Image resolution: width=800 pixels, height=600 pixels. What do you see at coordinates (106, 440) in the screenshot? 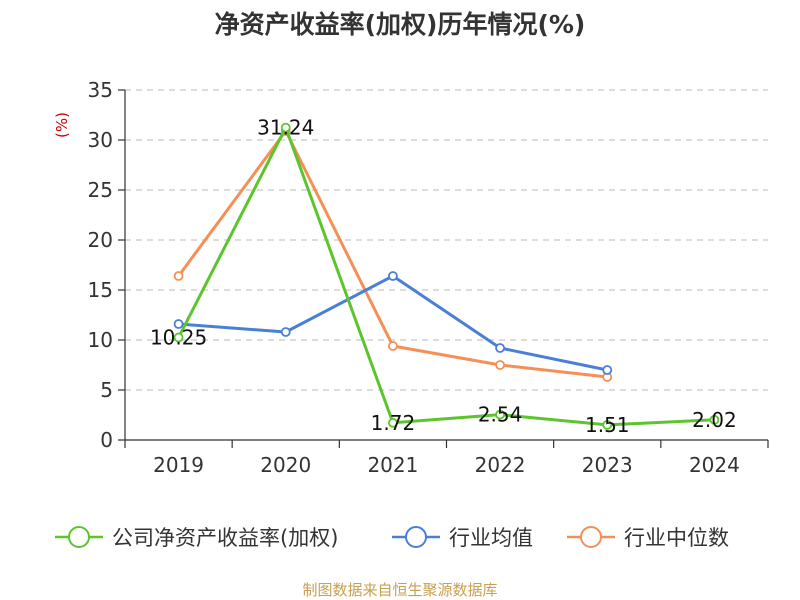
I see `y-tick-label: 0` at bounding box center [106, 440].